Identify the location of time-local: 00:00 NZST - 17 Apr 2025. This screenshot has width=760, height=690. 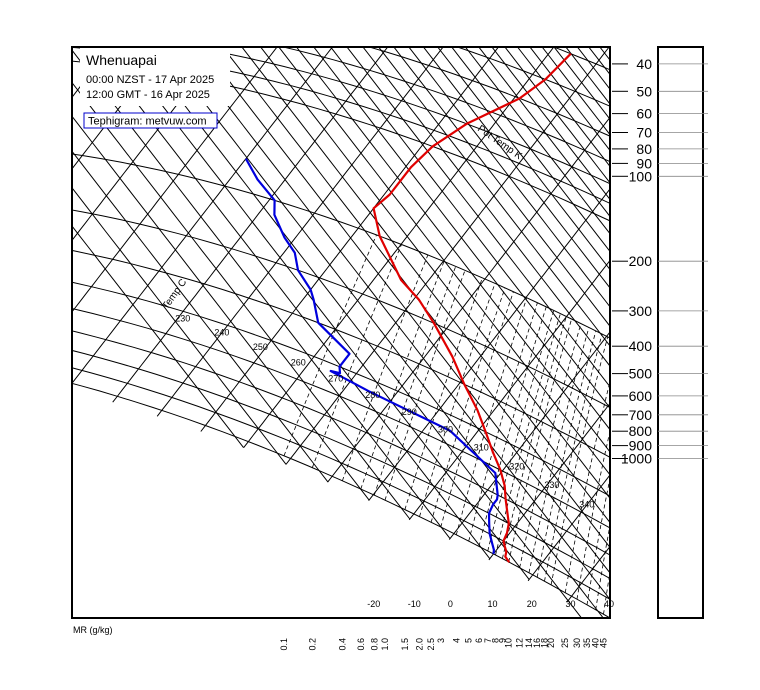
(150, 80).